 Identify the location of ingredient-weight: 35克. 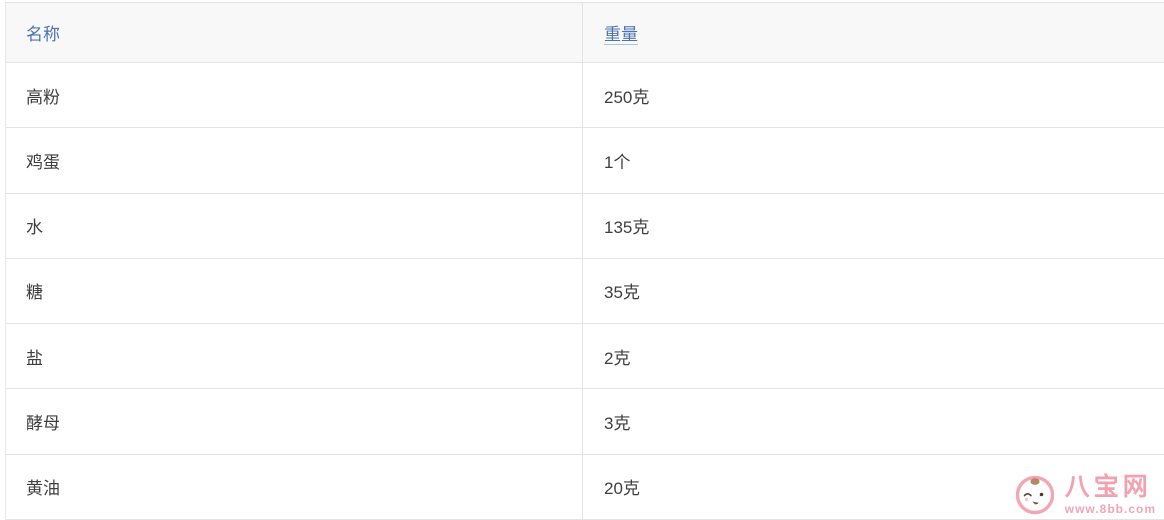
(622, 293).